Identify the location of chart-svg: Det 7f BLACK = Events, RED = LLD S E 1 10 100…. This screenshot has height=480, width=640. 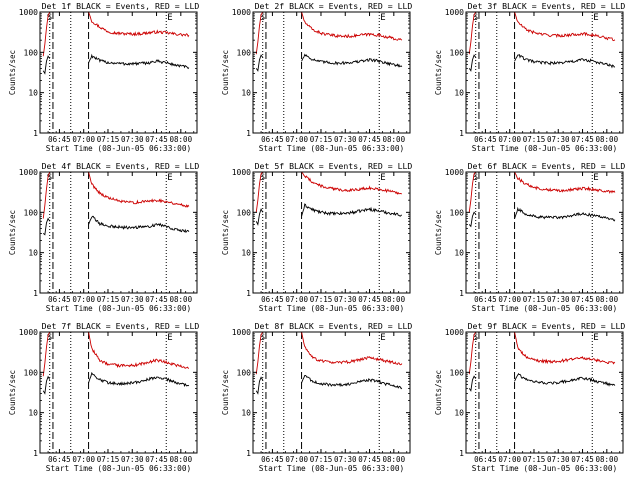
(103, 397).